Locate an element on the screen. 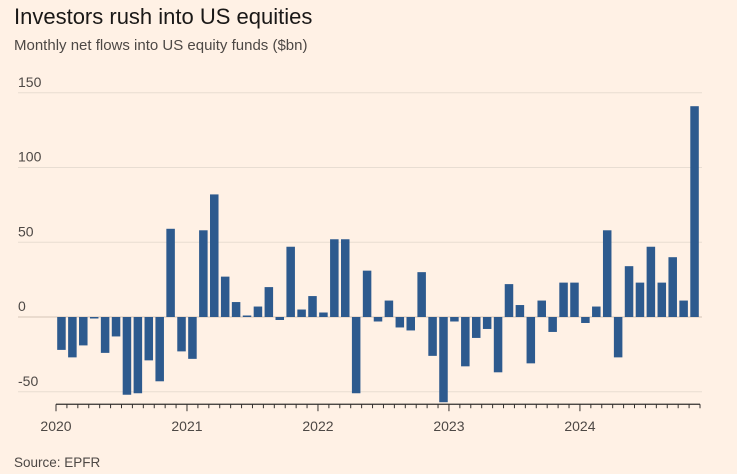  x-tick-label: 2023 is located at coordinates (448, 426).